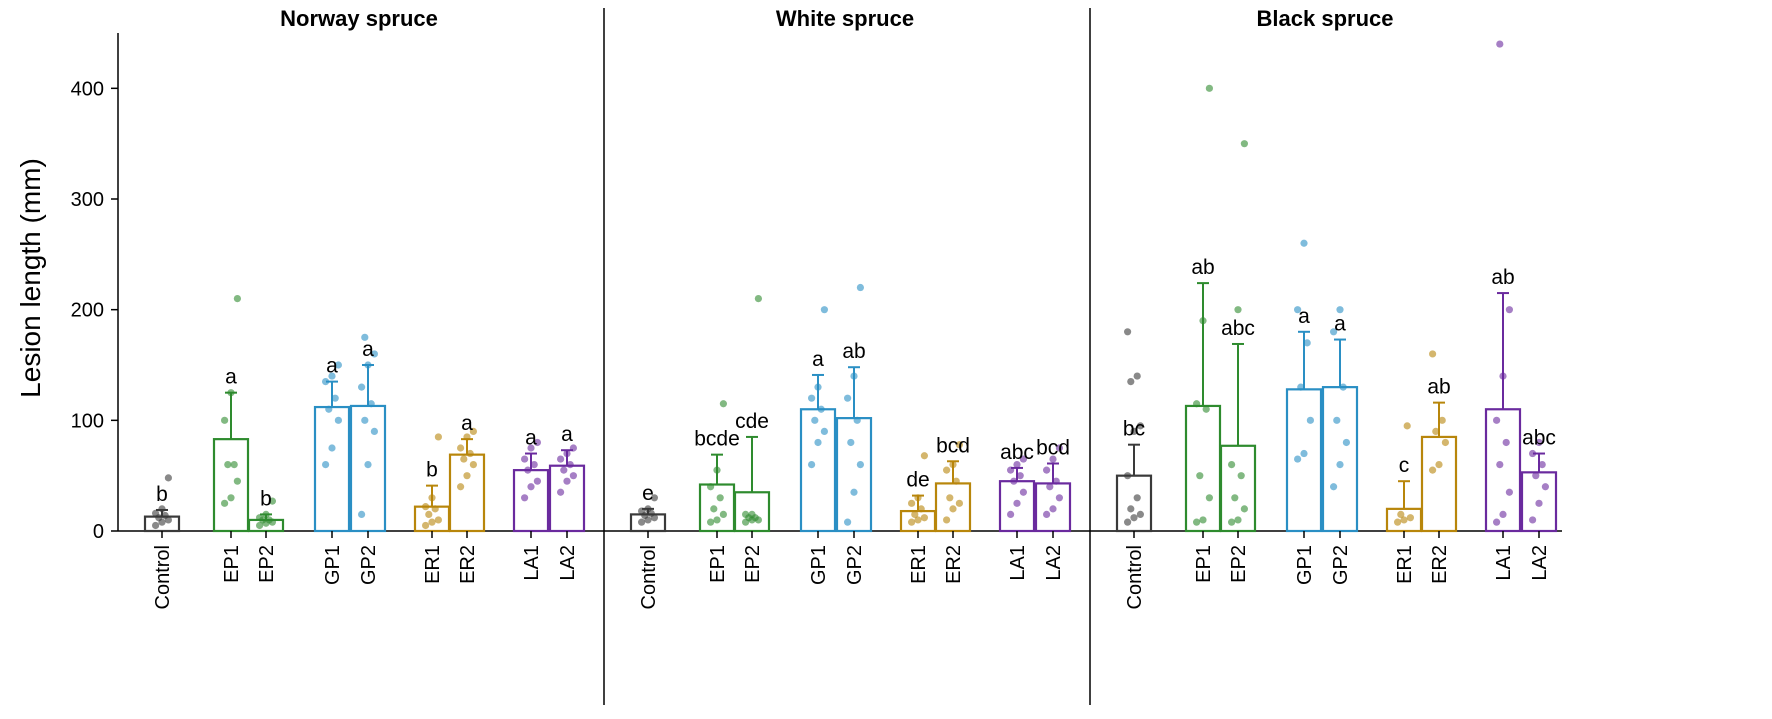  I want to click on panel-title: Black spruce, so click(1325, 18).